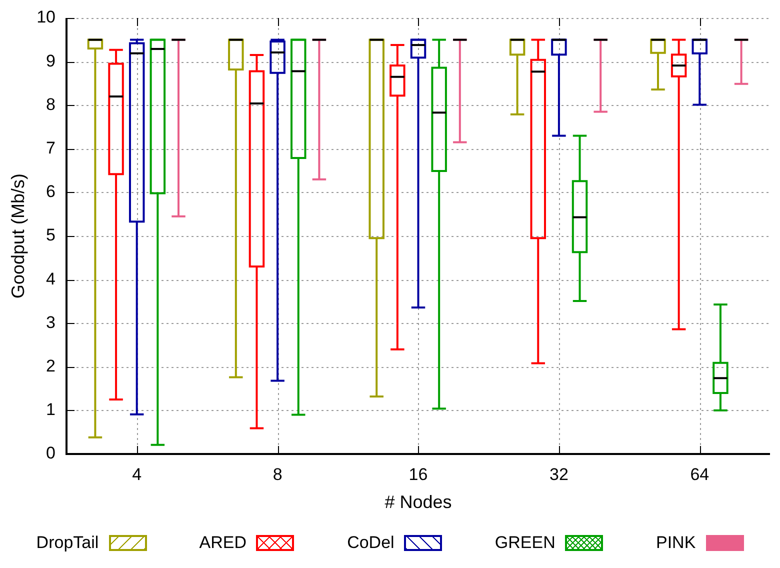  Describe the element at coordinates (525, 543) in the screenshot. I see `legend-label: GREEN` at that location.